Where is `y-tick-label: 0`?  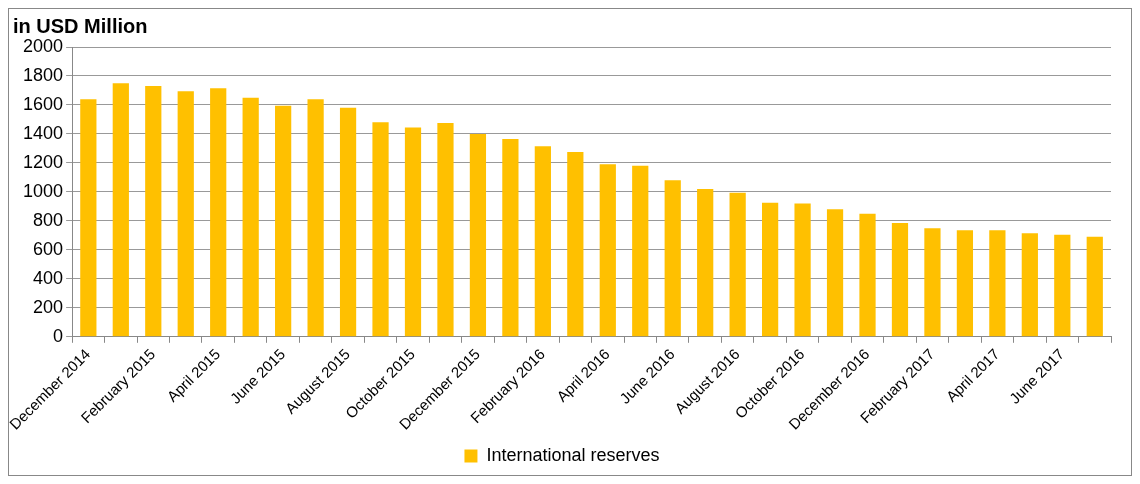
y-tick-label: 0 is located at coordinates (58, 335).